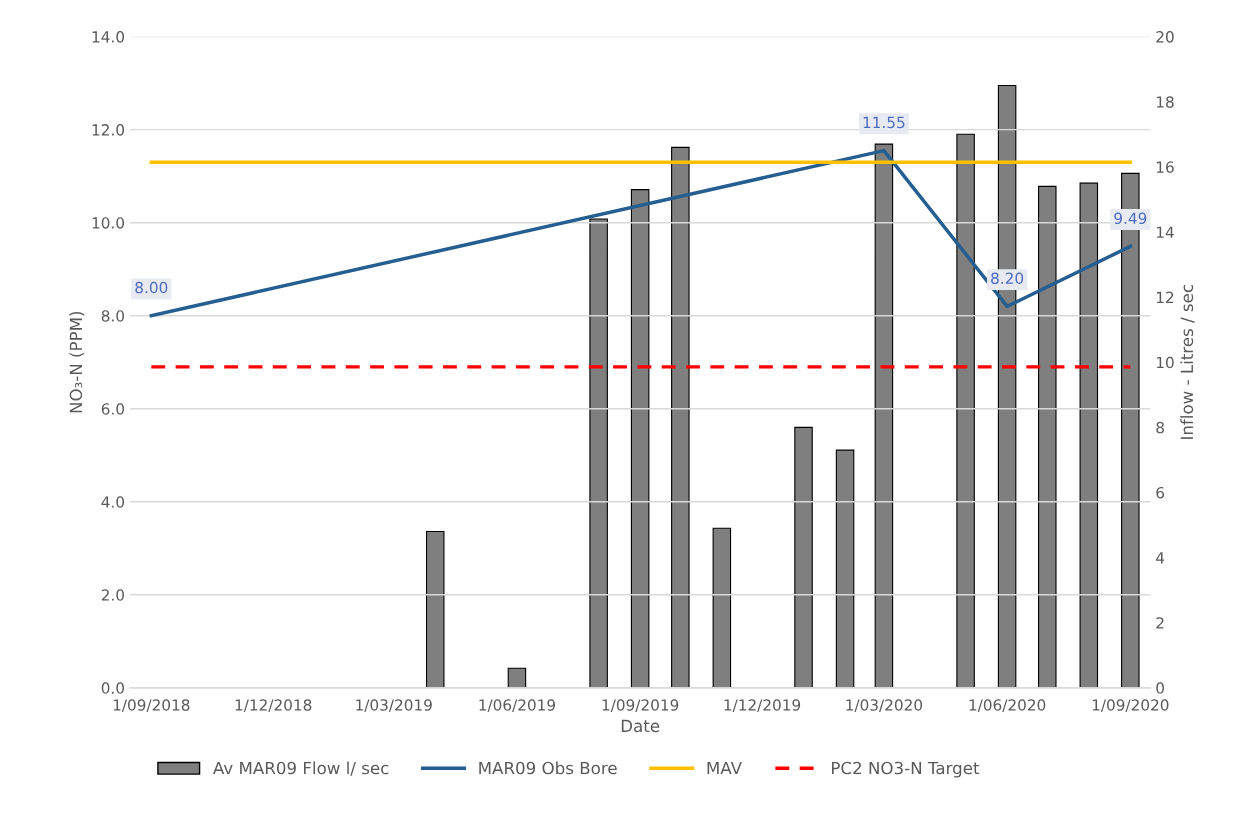 This screenshot has height=814, width=1237. Describe the element at coordinates (548, 768) in the screenshot. I see `legend-label: MAR09 Obs Bore` at that location.